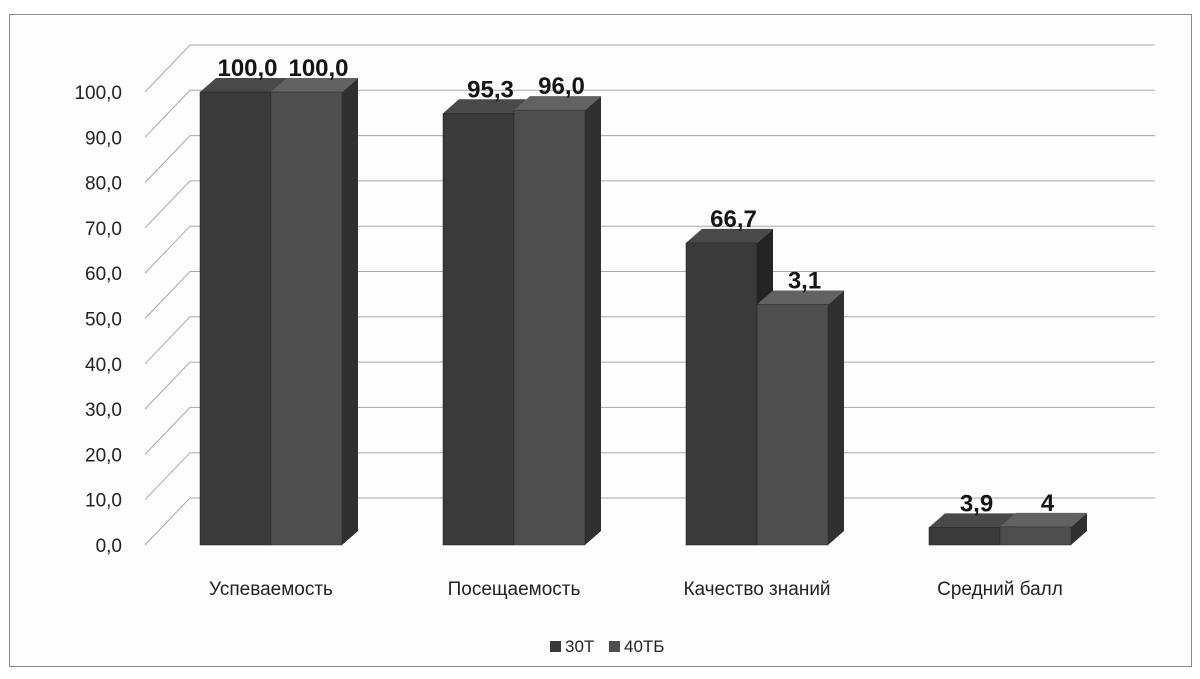  I want to click on y-tick-label: 50,0, so click(103, 320).